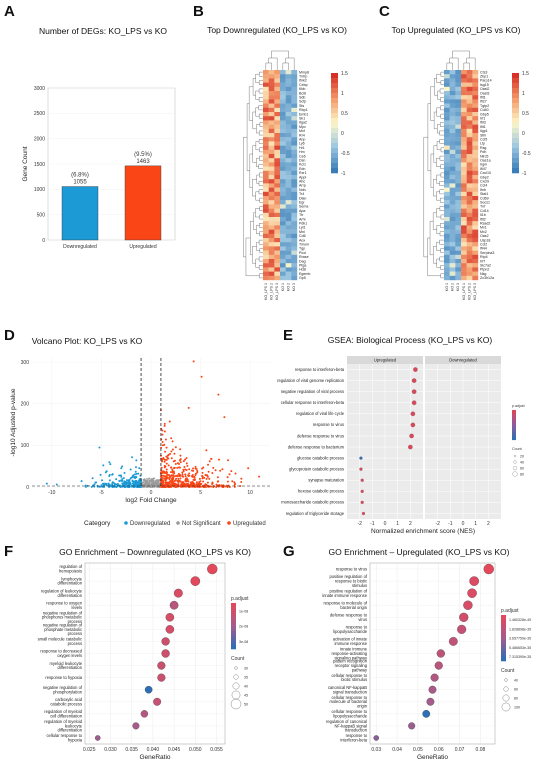  I want to click on gene-label-10: Gbp5, so click(484, 114).